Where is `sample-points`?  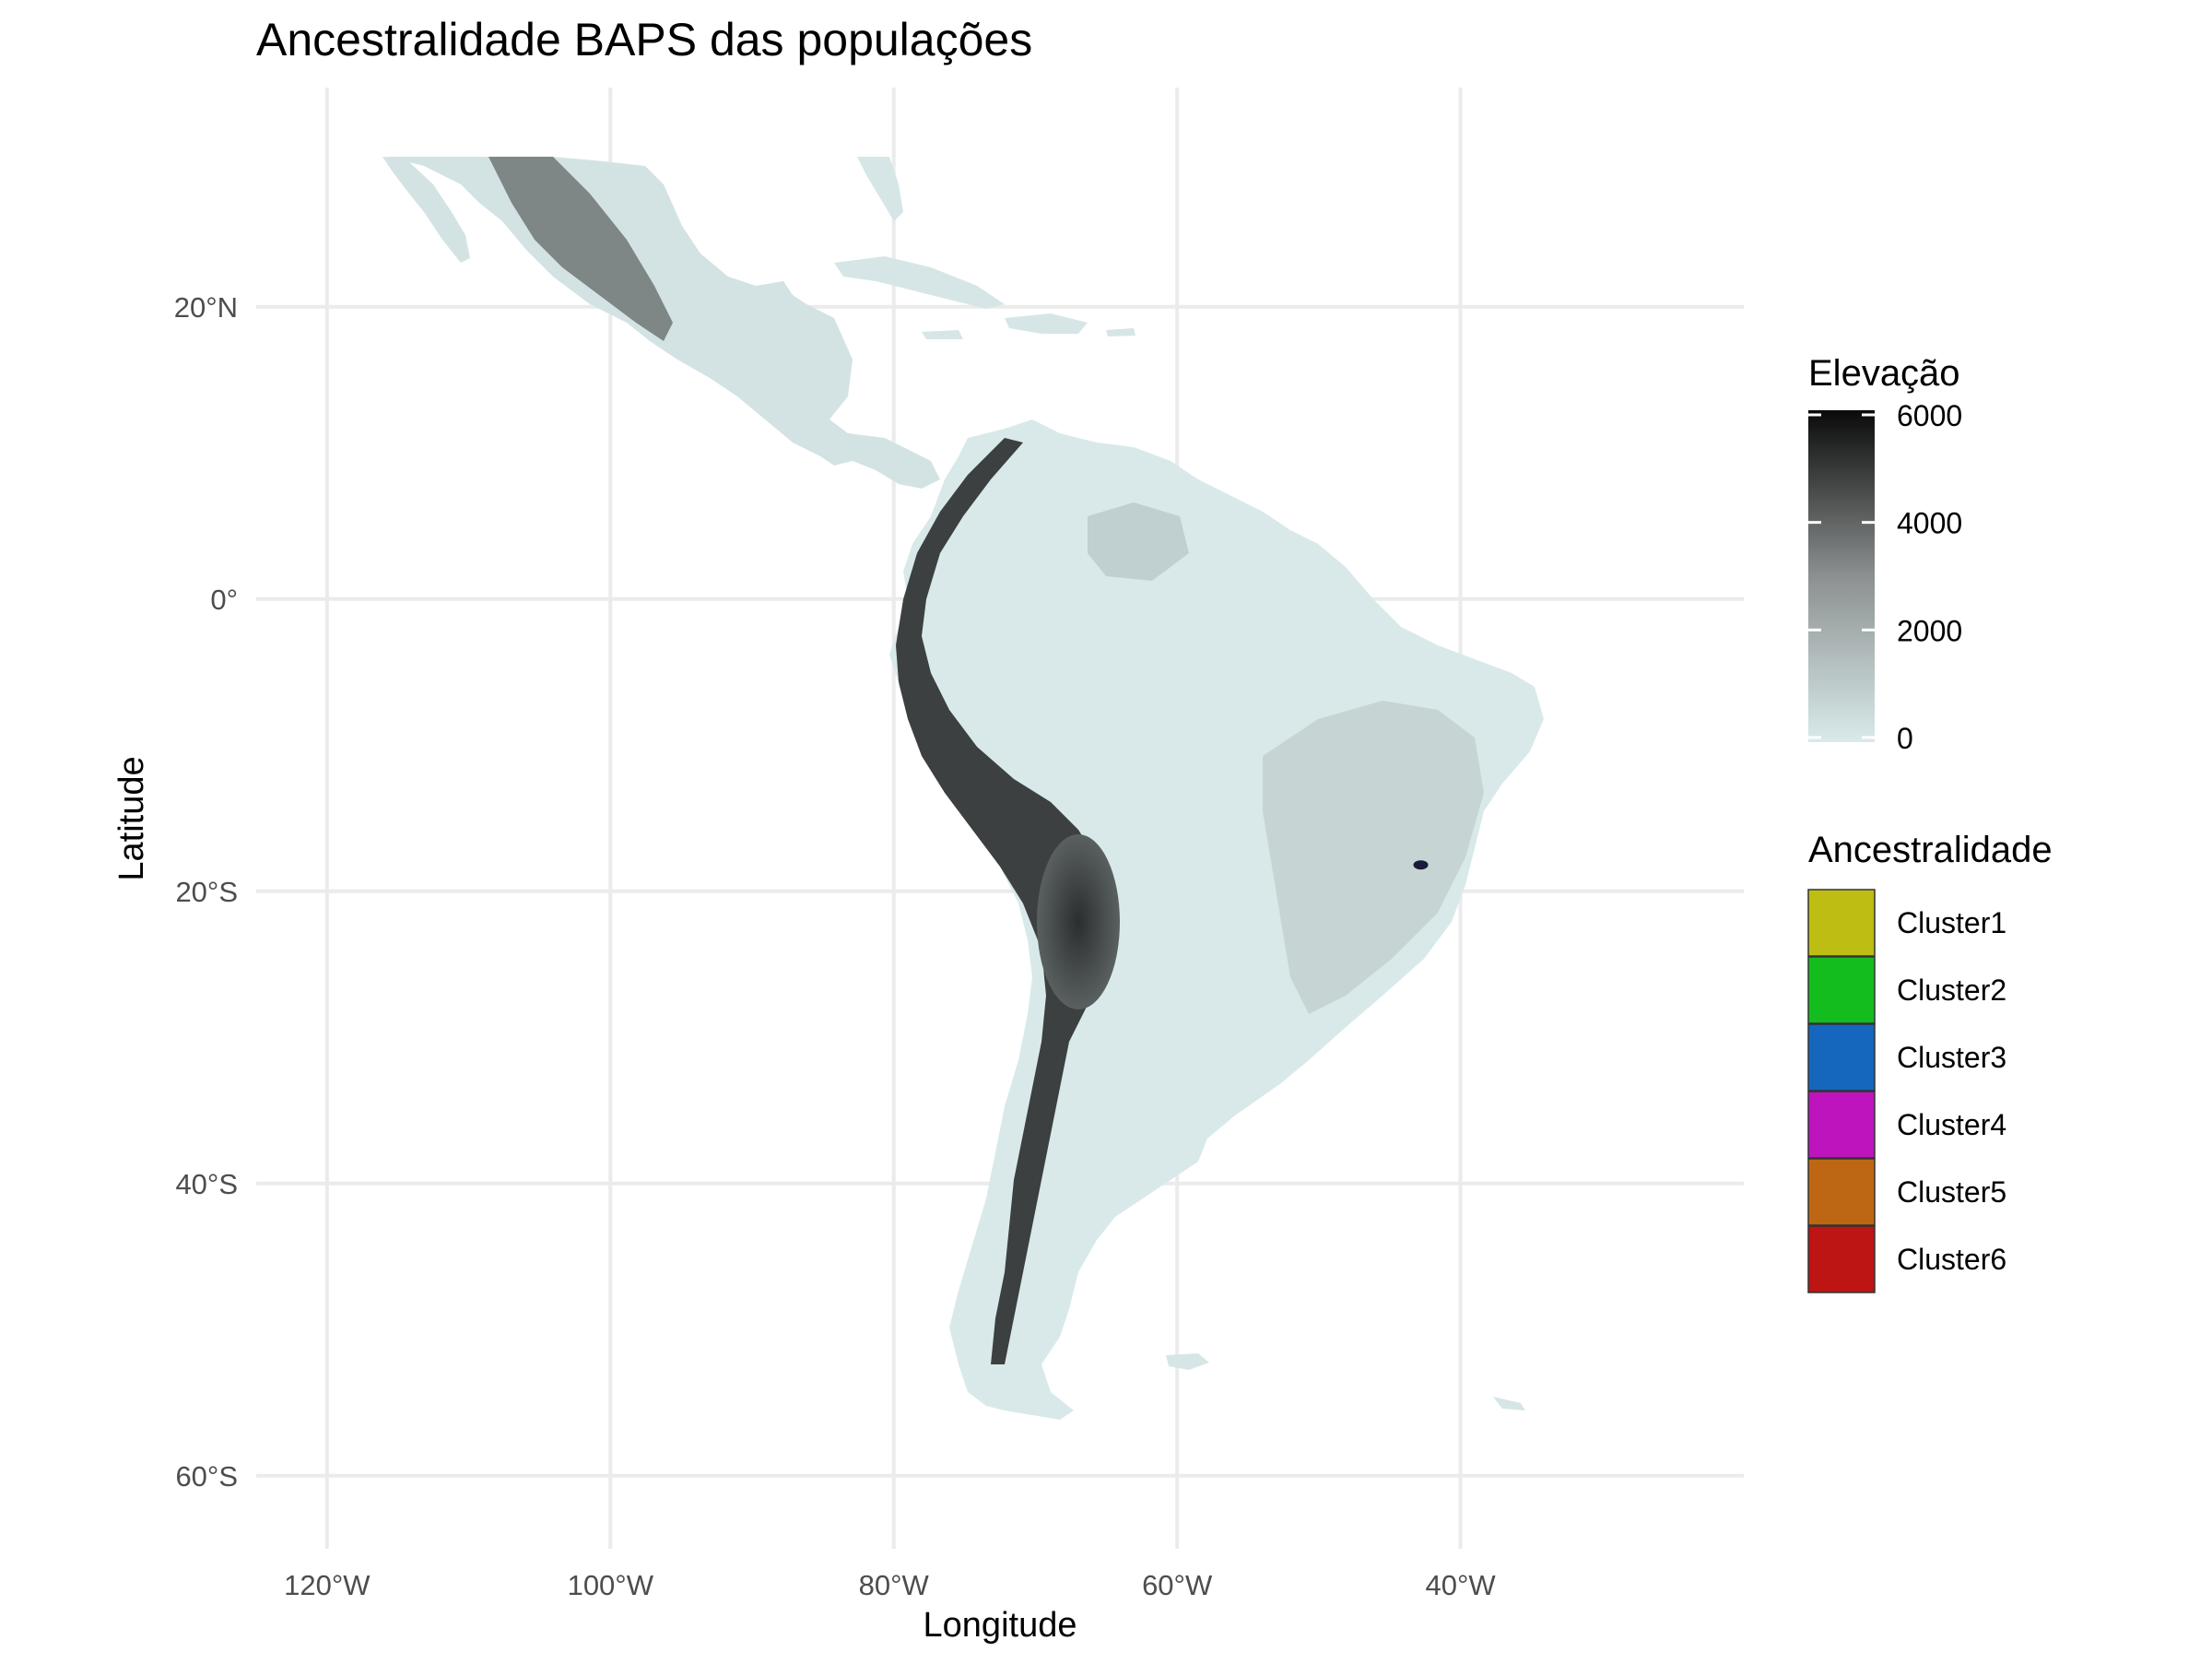 sample-points is located at coordinates (1421, 865).